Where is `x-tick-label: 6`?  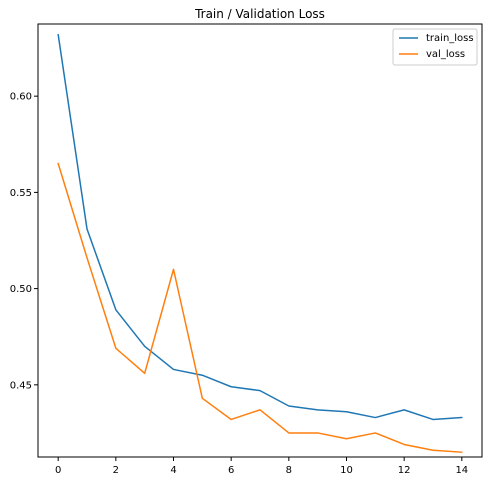
x-tick-label: 6 is located at coordinates (231, 470).